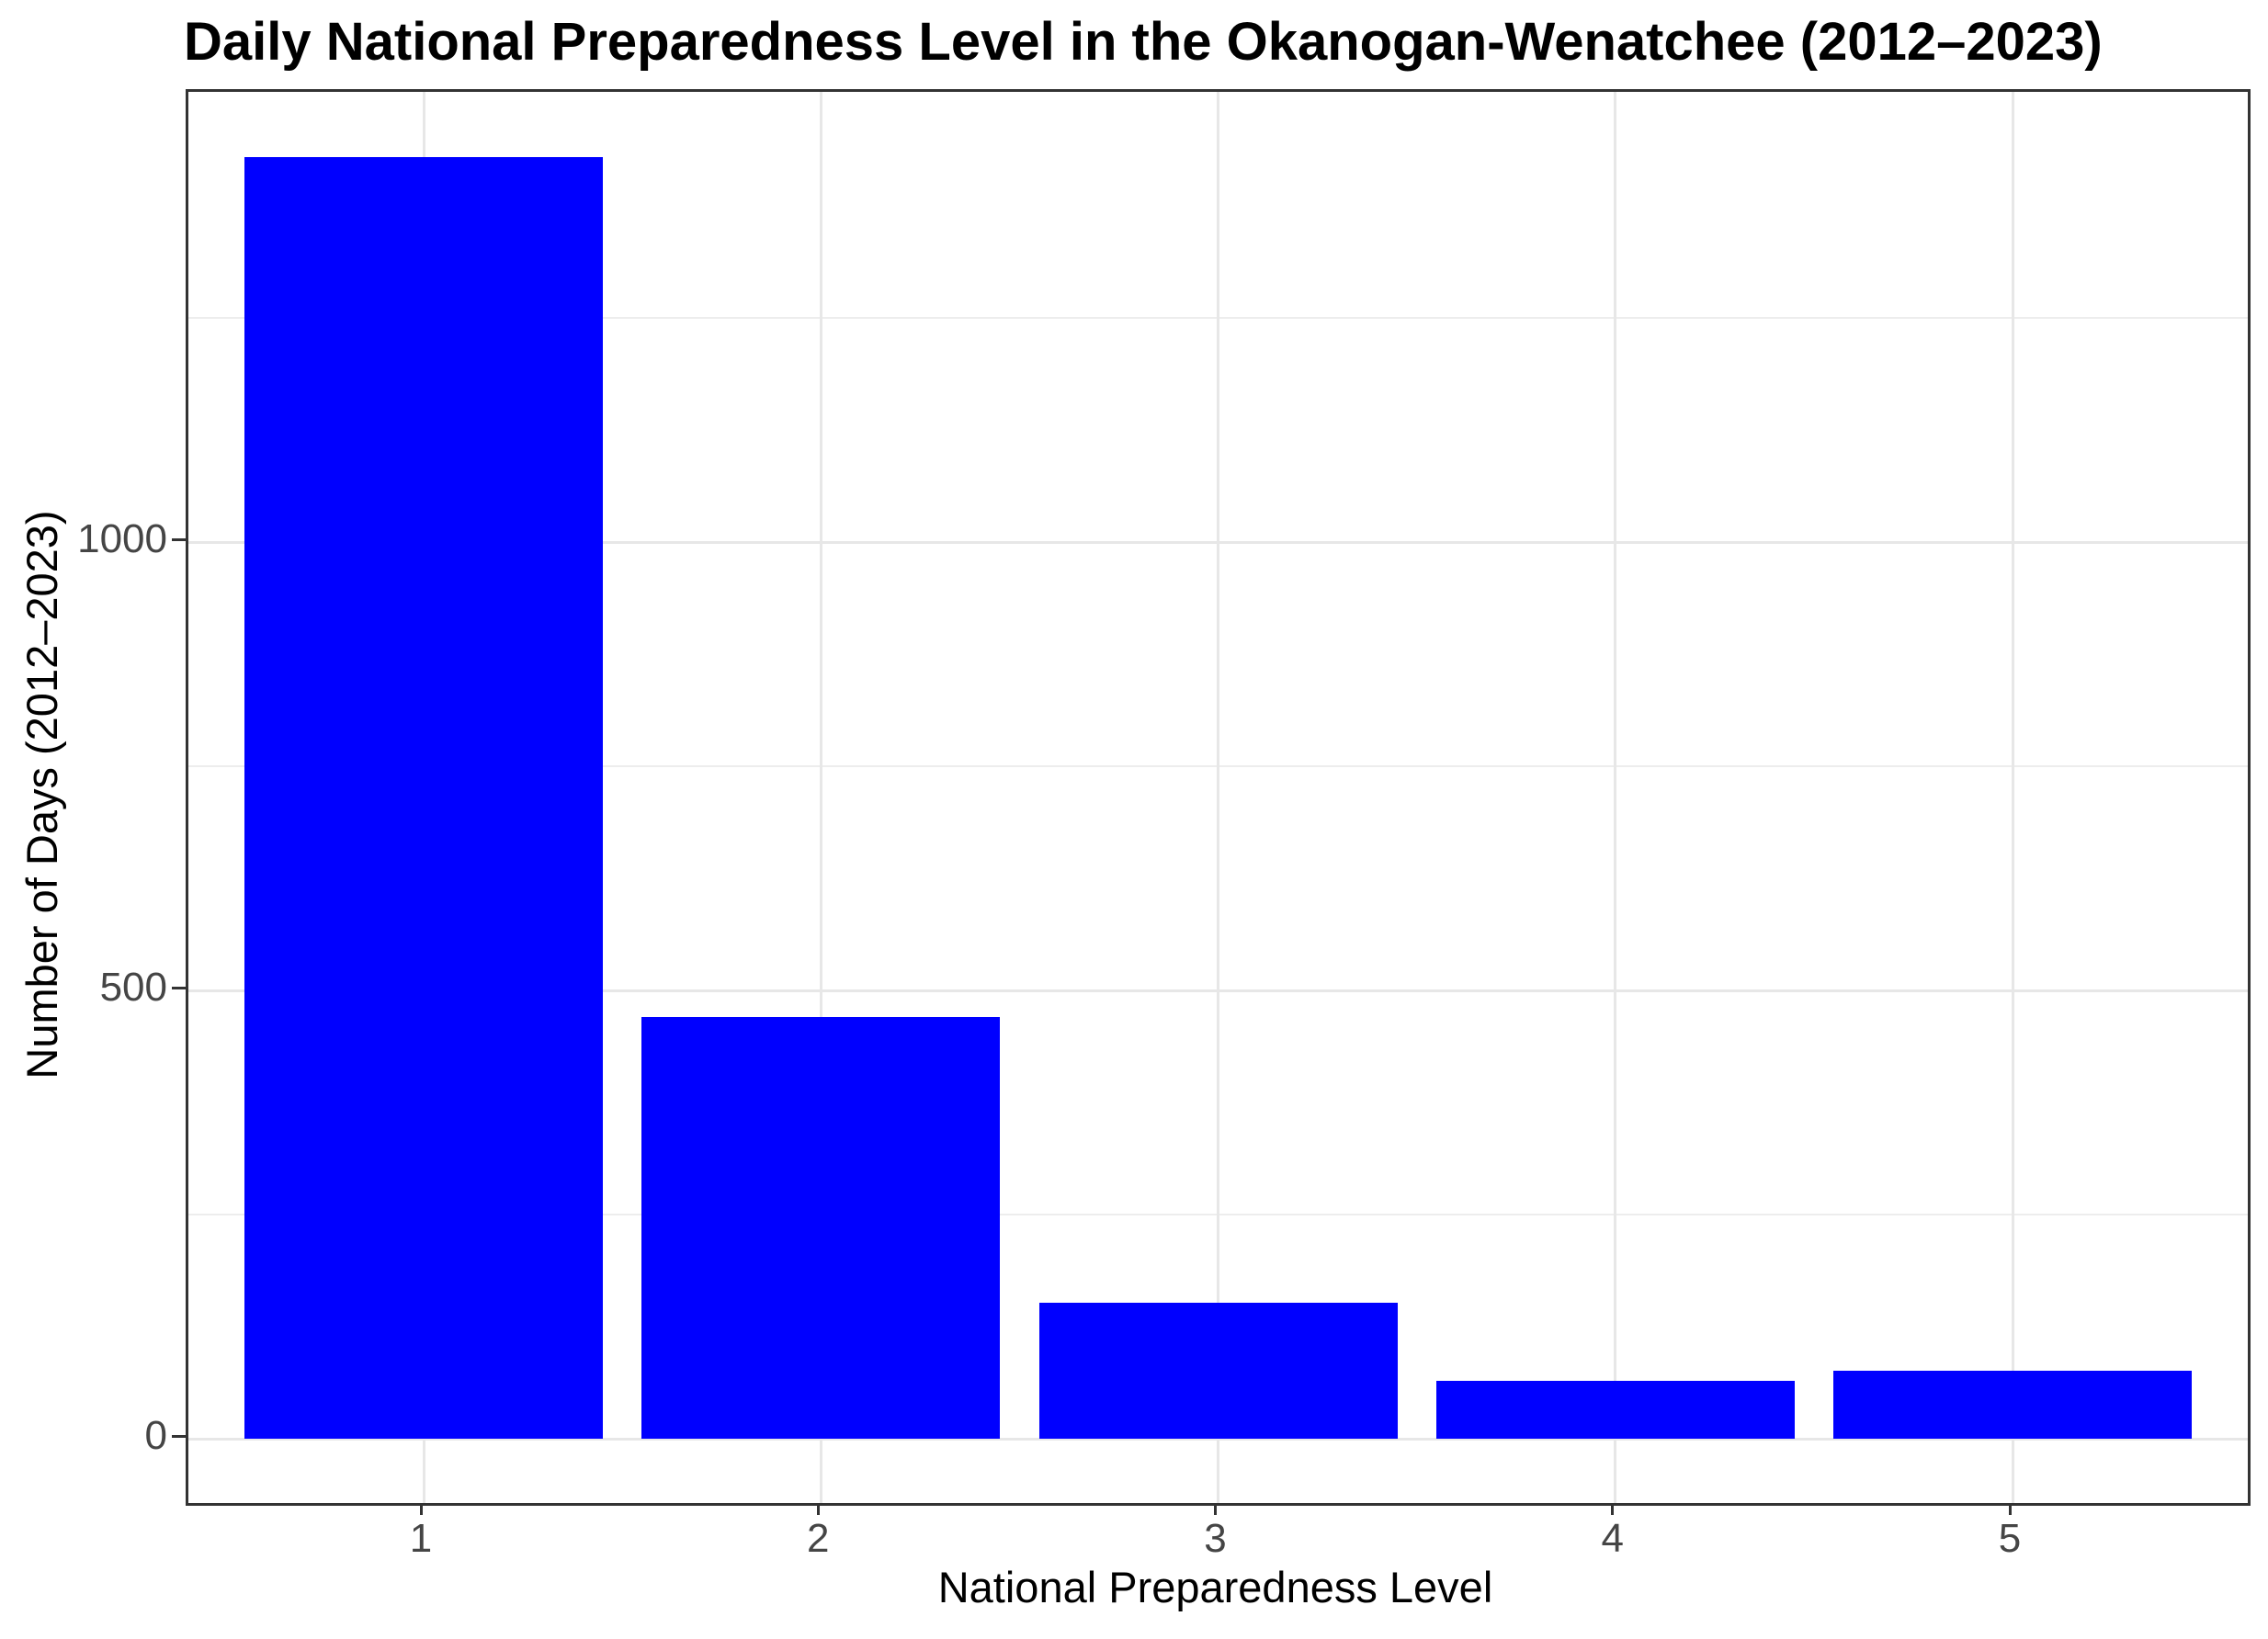  I want to click on x-tick-label: 4, so click(1612, 1538).